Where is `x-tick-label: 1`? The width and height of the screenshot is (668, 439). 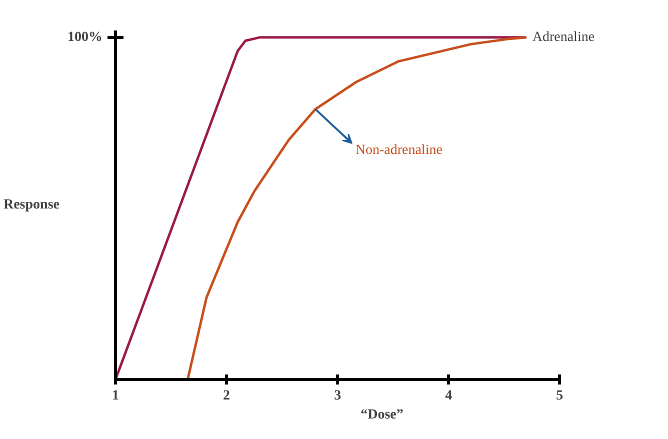 x-tick-label: 1 is located at coordinates (115, 396).